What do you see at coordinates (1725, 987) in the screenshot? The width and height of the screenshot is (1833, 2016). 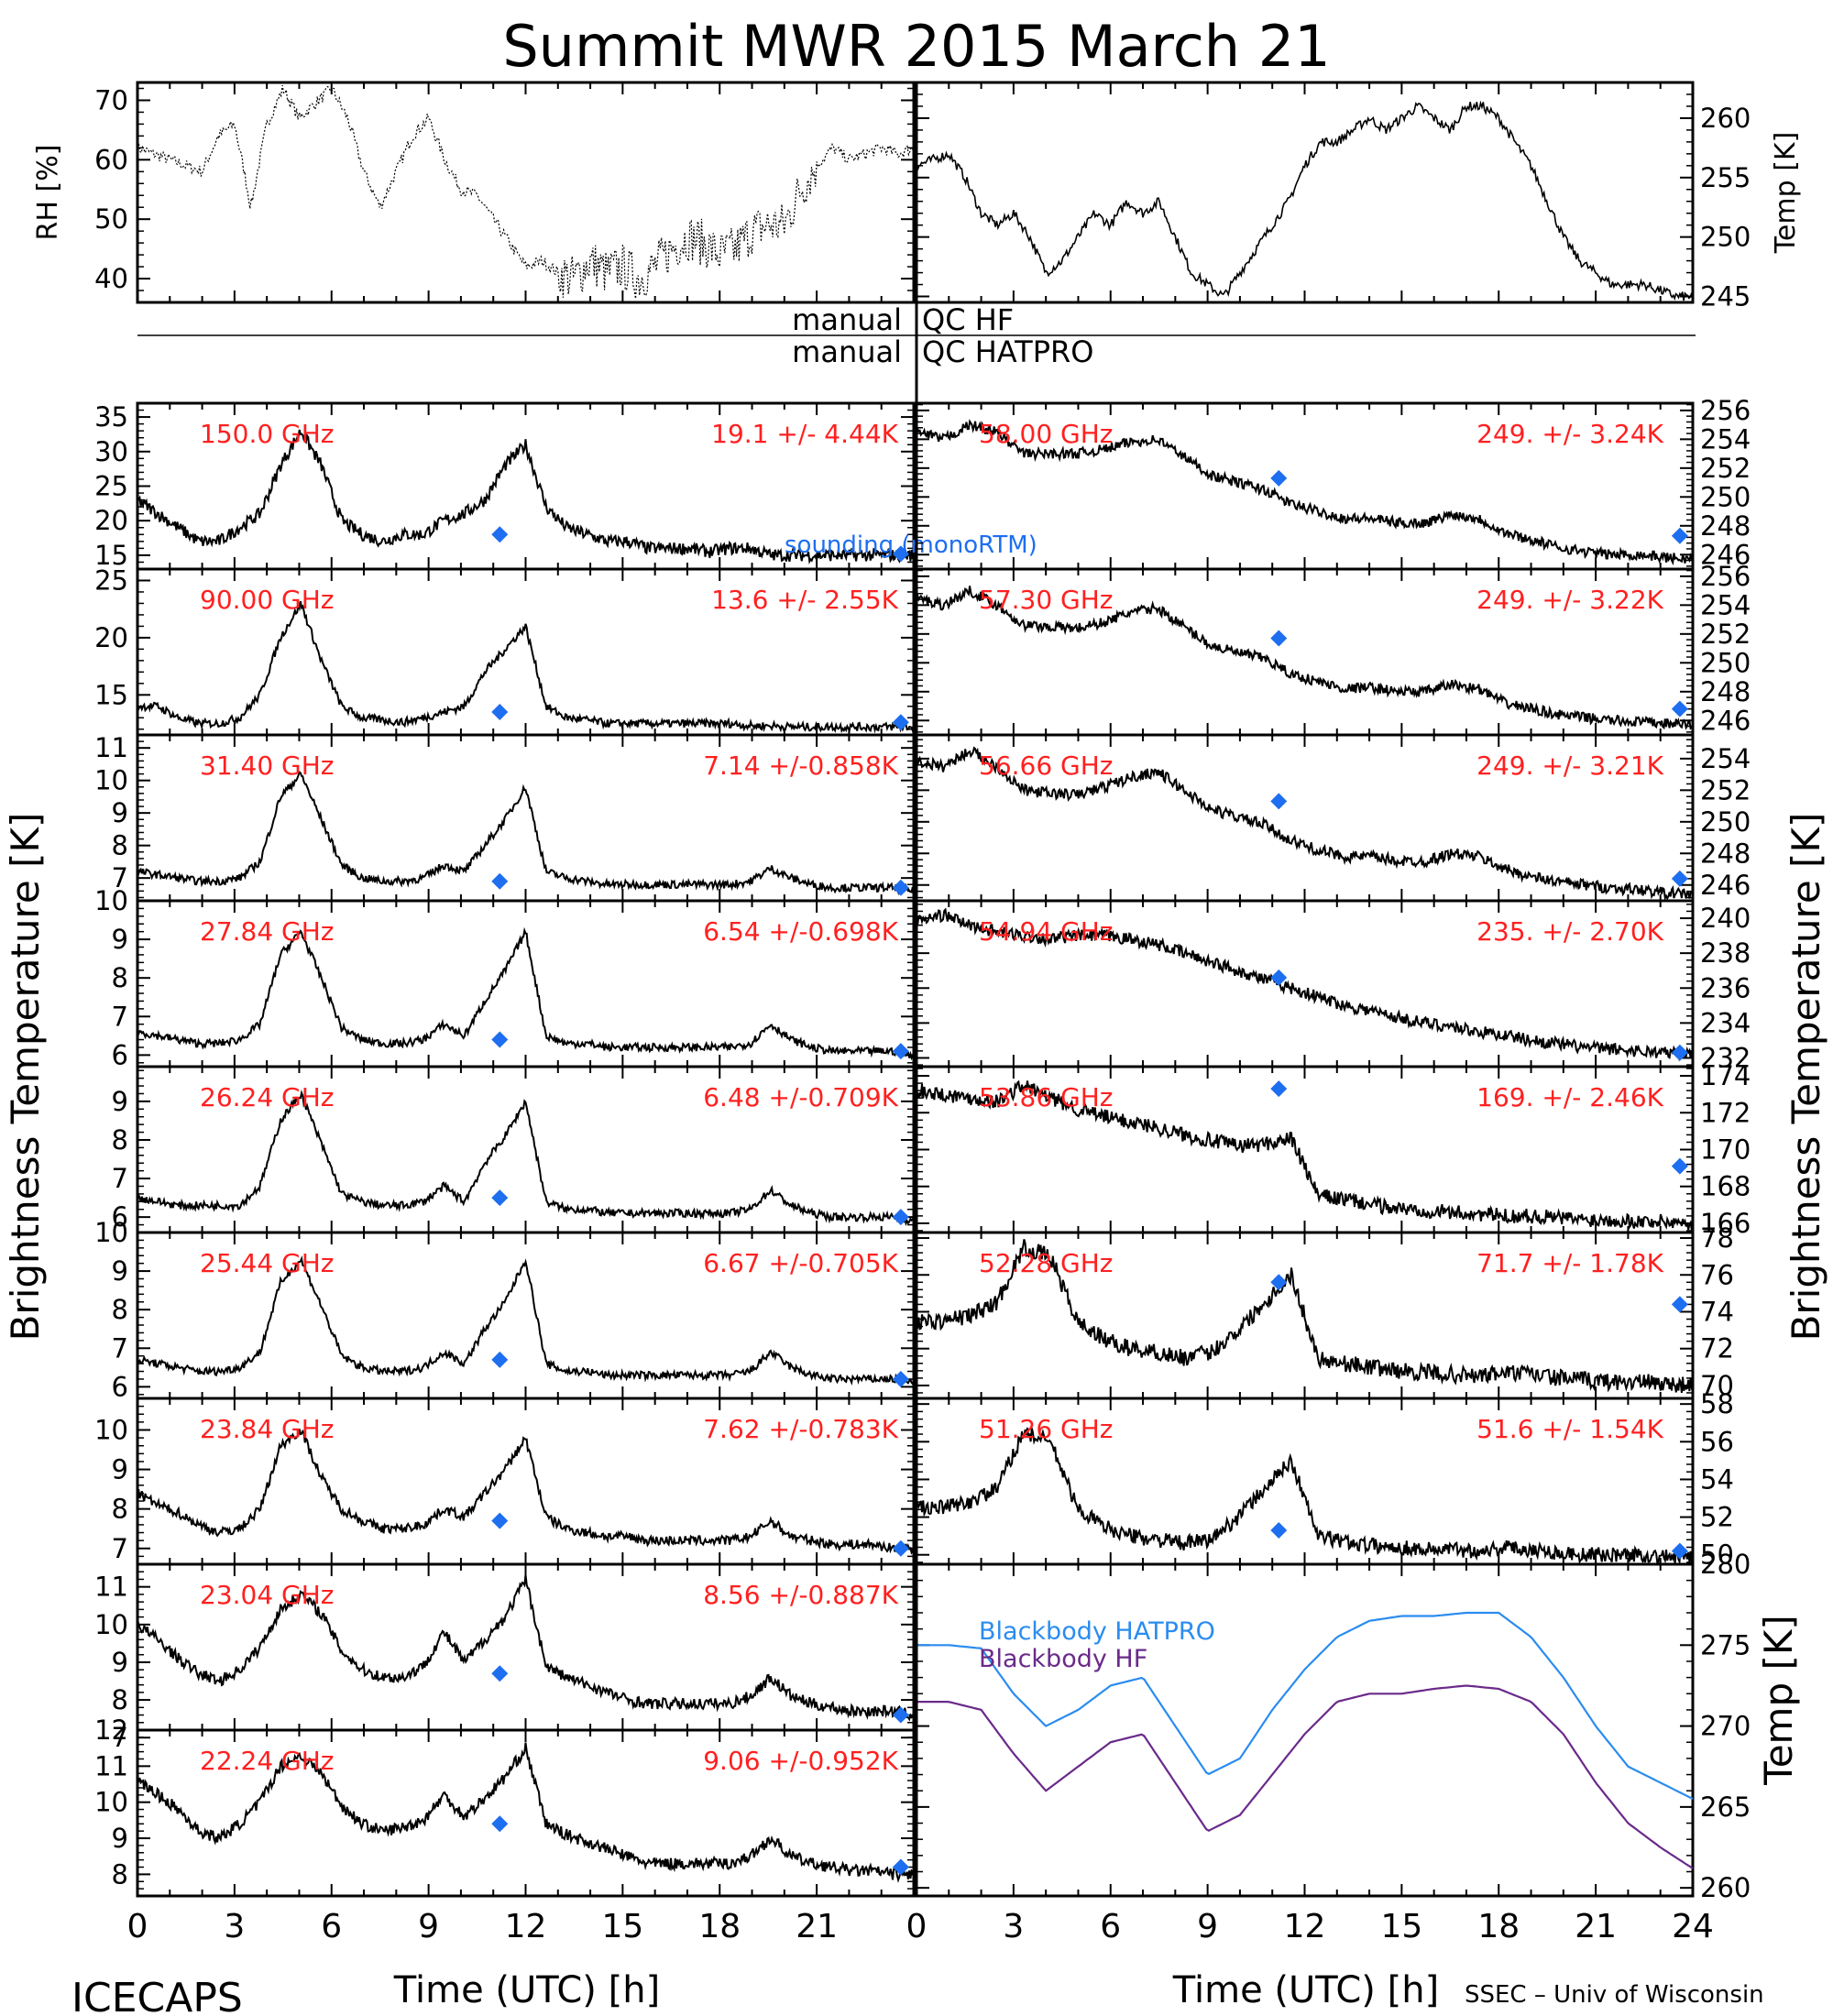 I see `y-tick-label: 236` at bounding box center [1725, 987].